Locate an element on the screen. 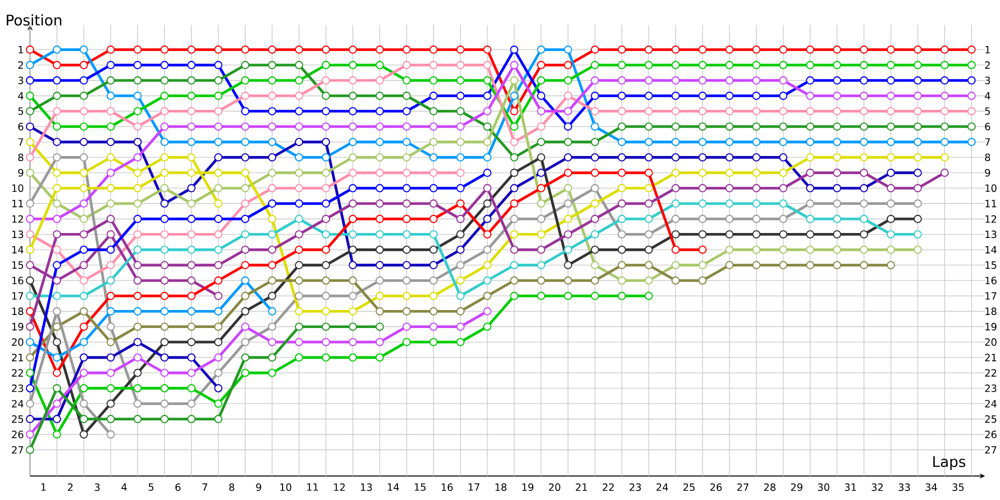  y-tick-label: 5 is located at coordinates (21, 111).